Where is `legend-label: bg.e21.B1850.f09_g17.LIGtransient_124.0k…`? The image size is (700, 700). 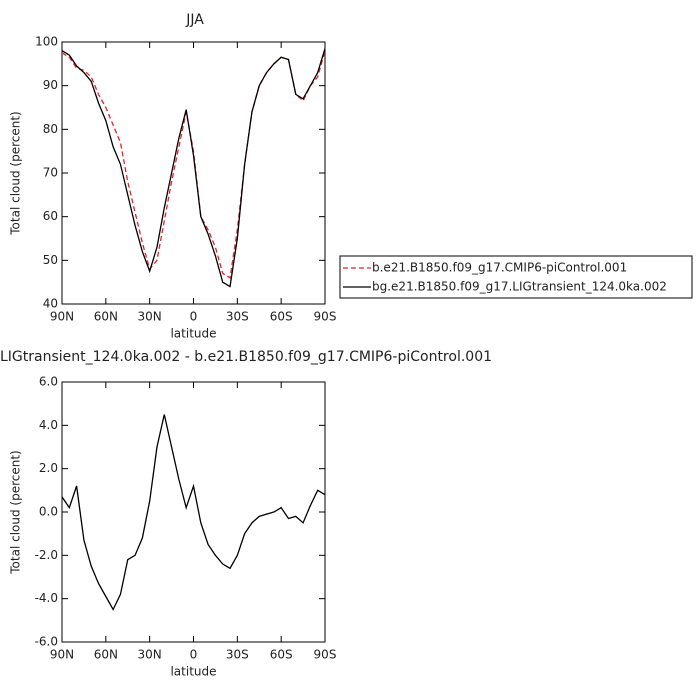 legend-label: bg.e21.B1850.f09_g17.LIGtransient_124.0k… is located at coordinates (519, 287).